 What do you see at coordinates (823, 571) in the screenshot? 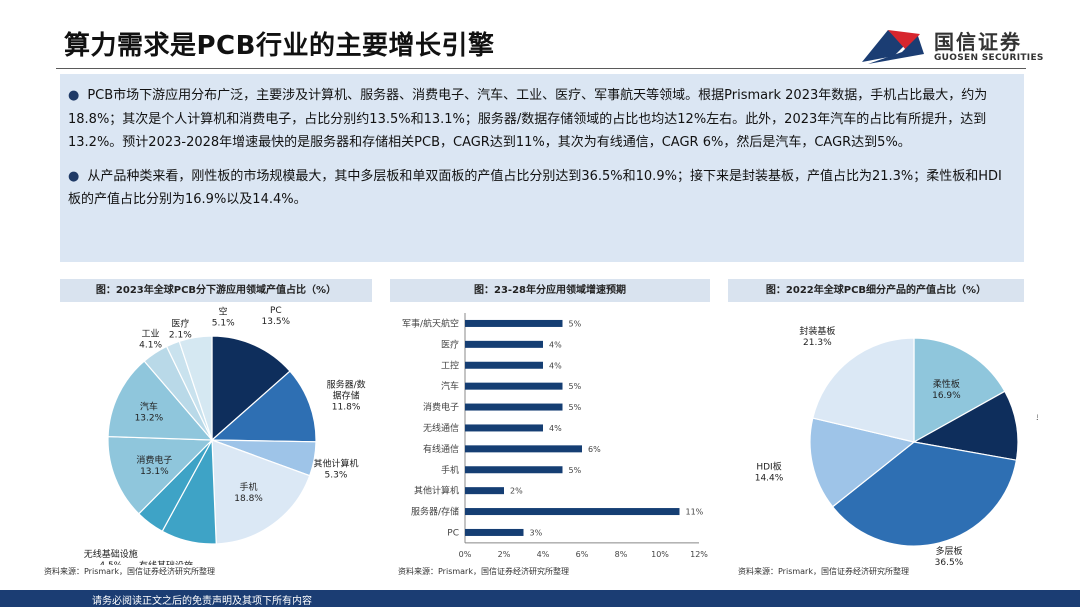
I see `chart-source-3: 资料来源：Prismark，国信证券经济研究所整理` at bounding box center [823, 571].